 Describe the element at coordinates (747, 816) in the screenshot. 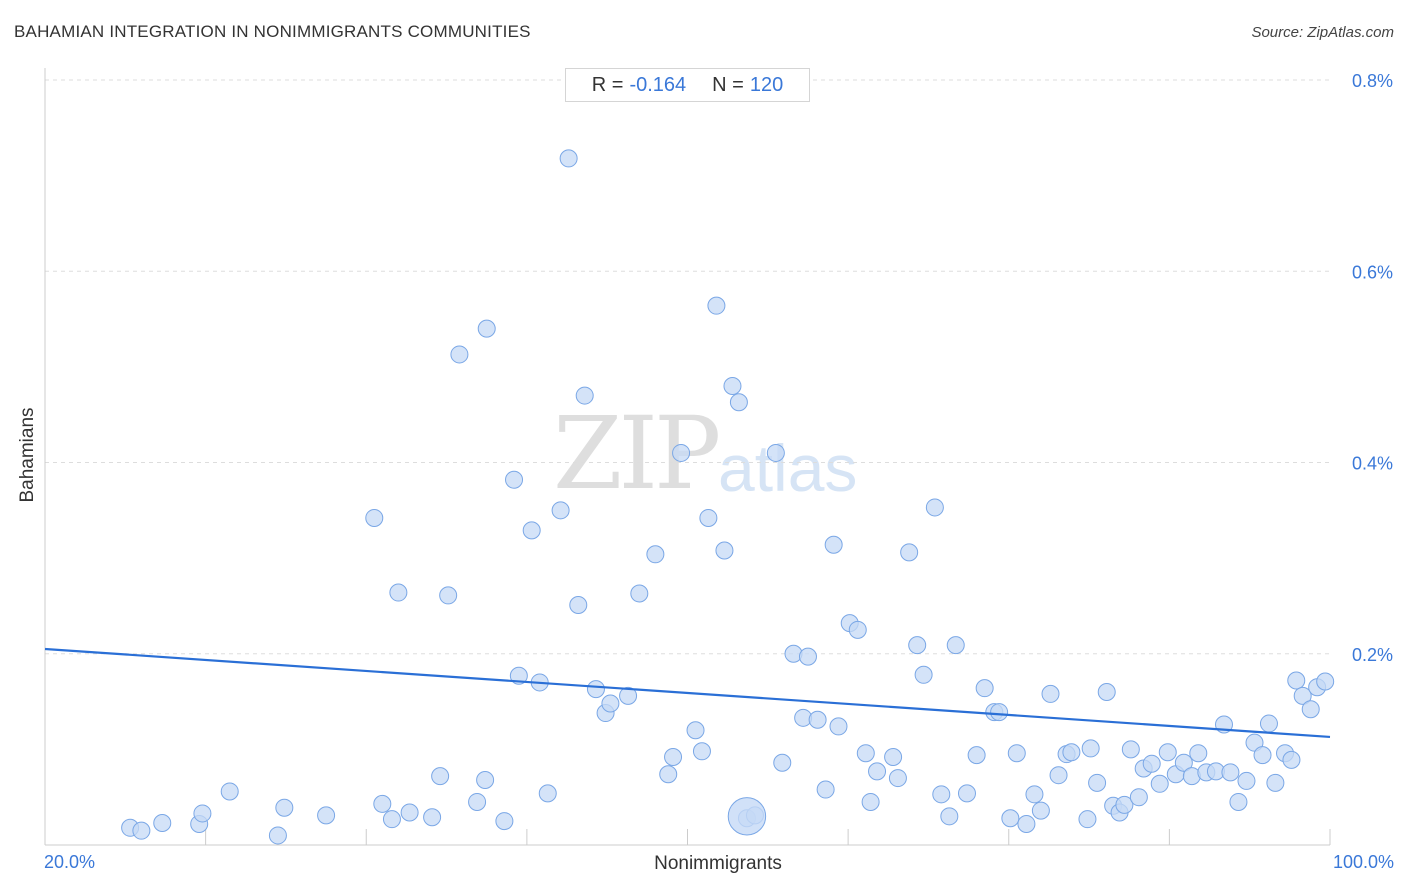

I see `data-point-large` at that location.